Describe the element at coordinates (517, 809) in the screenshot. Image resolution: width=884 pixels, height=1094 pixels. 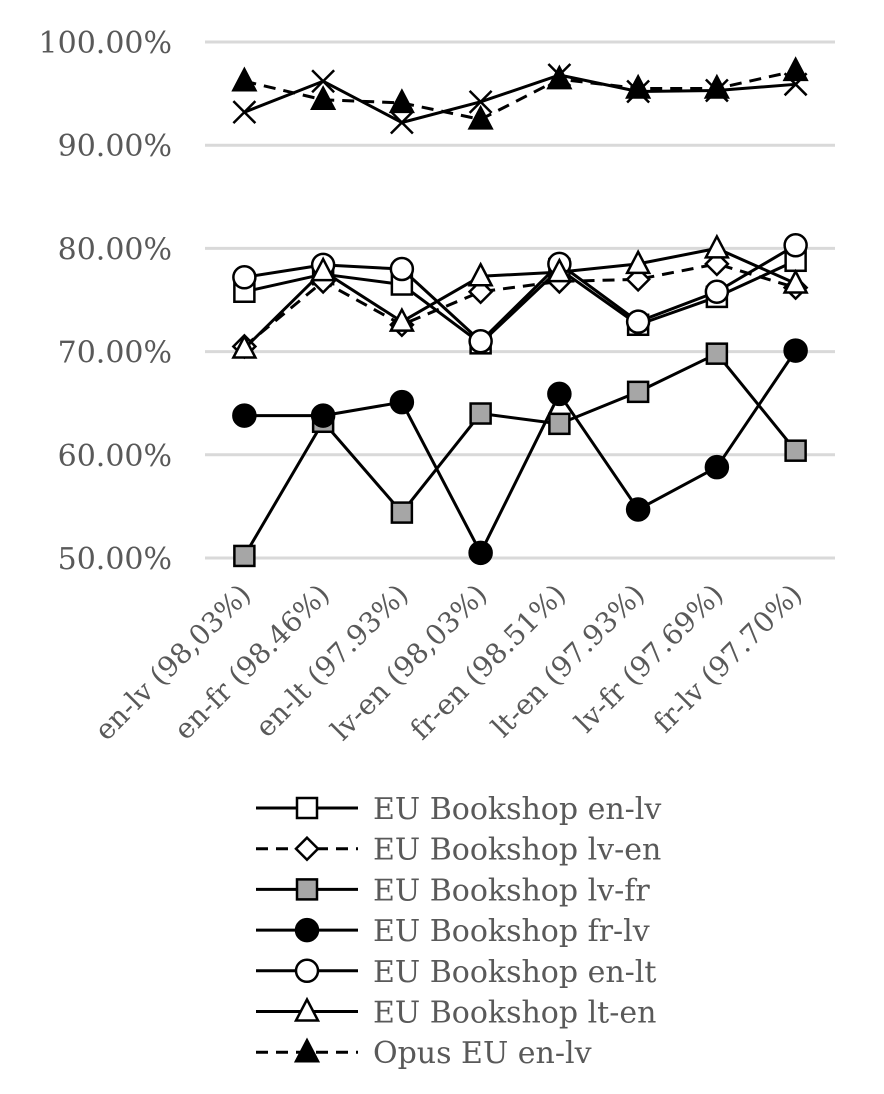
I see `legend-label: EU Bookshop en-lv` at that location.